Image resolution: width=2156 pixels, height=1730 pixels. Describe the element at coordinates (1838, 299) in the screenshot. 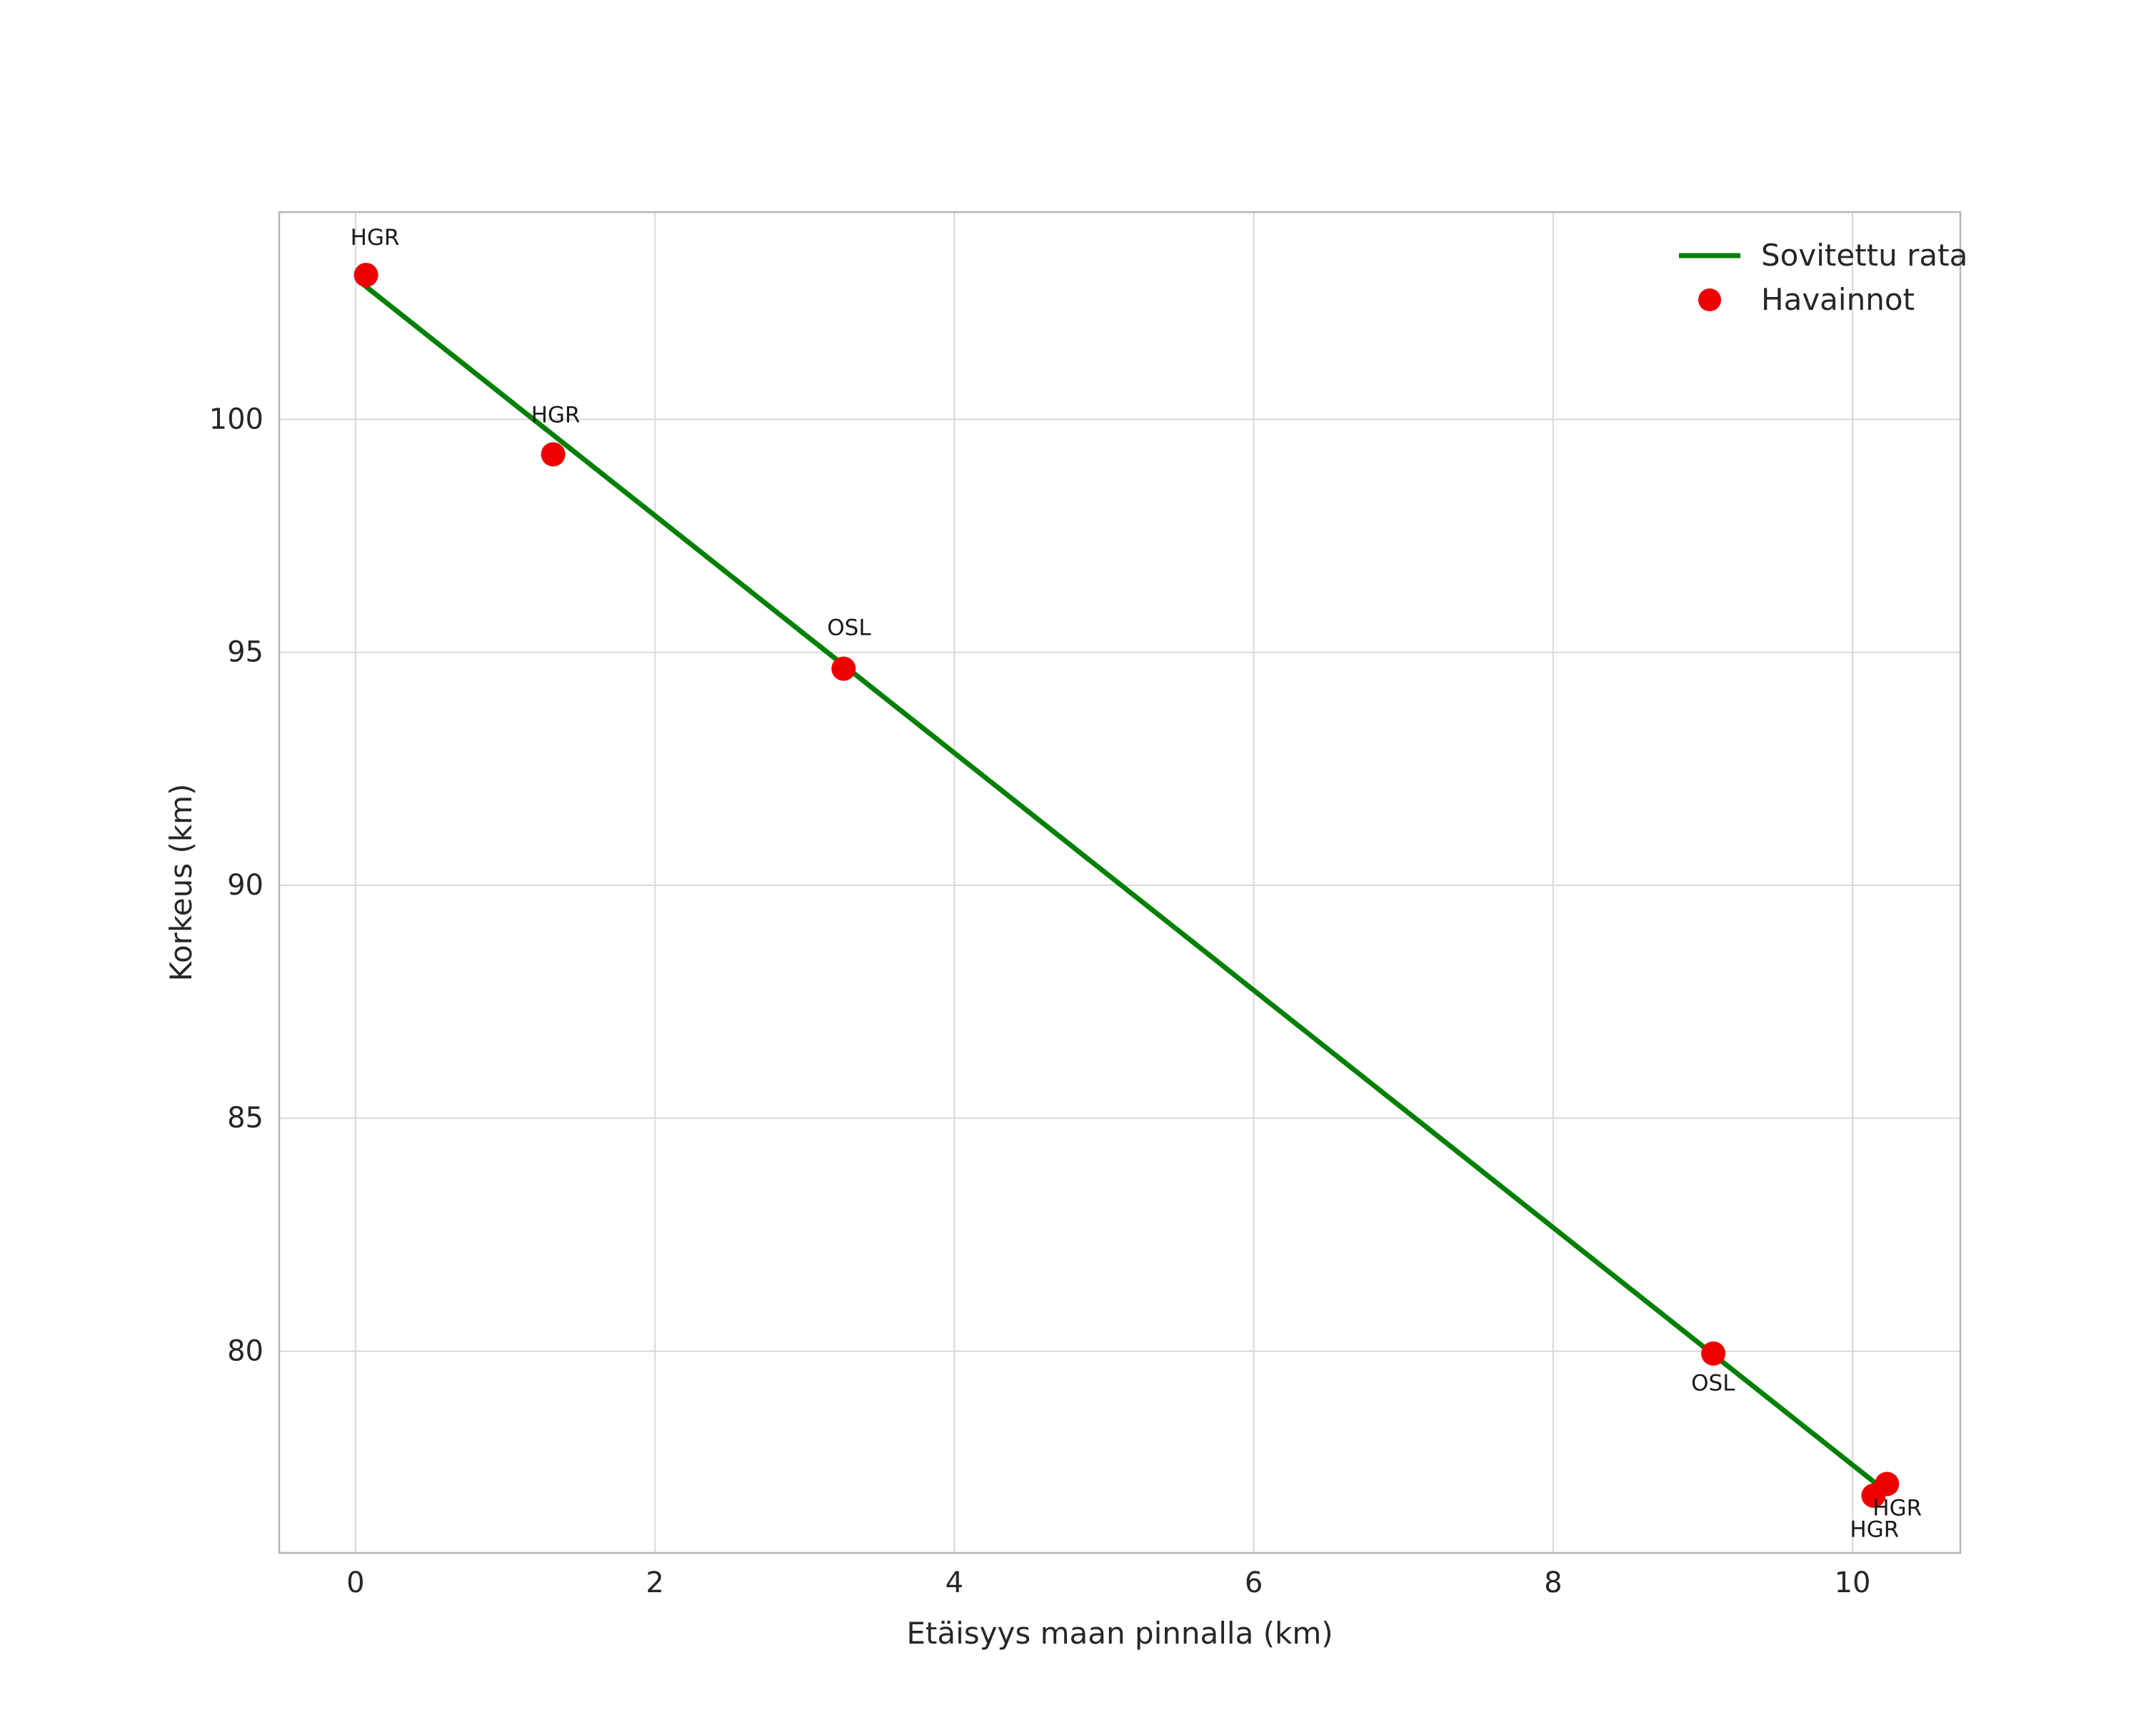

I see `legend-label-observations: Havainnot` at that location.